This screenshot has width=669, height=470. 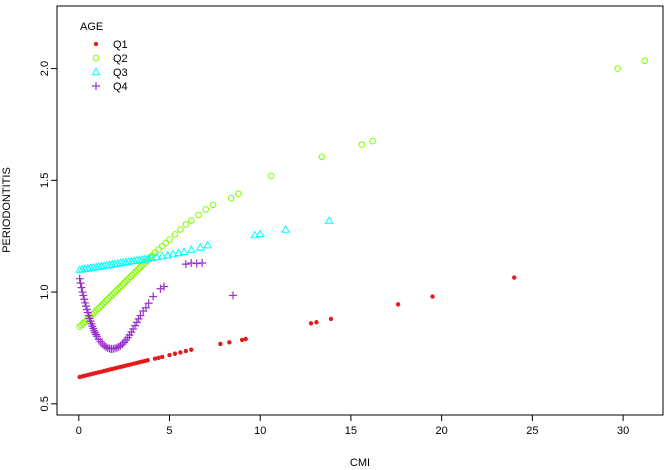 I want to click on x-tick-label: 5, so click(x=169, y=431).